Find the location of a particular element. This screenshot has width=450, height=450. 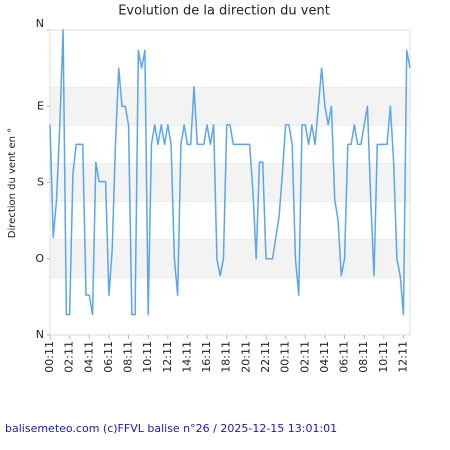

y-axis-label: Direction du vent en ° is located at coordinates (12, 183).